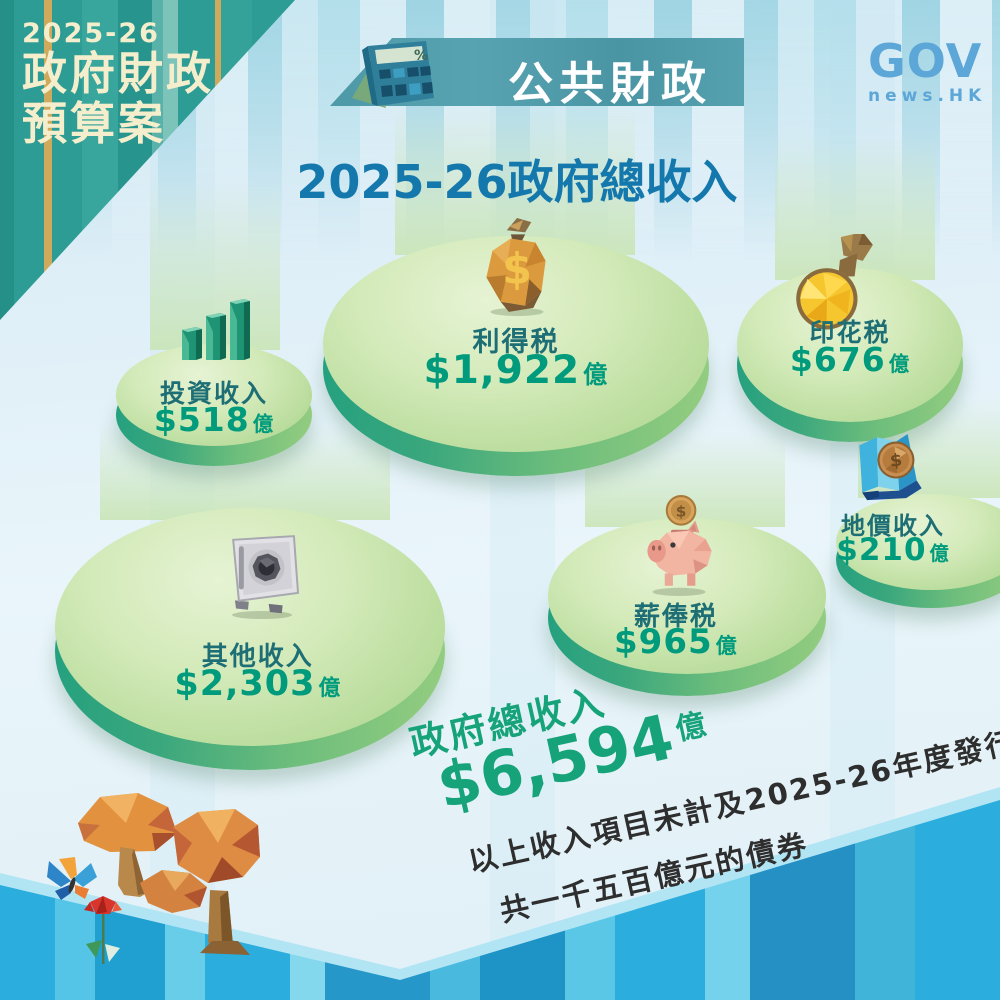 Image resolution: width=1000 pixels, height=1000 pixels. Describe the element at coordinates (393, 74) in the screenshot. I see `calculator-icon: %` at that location.